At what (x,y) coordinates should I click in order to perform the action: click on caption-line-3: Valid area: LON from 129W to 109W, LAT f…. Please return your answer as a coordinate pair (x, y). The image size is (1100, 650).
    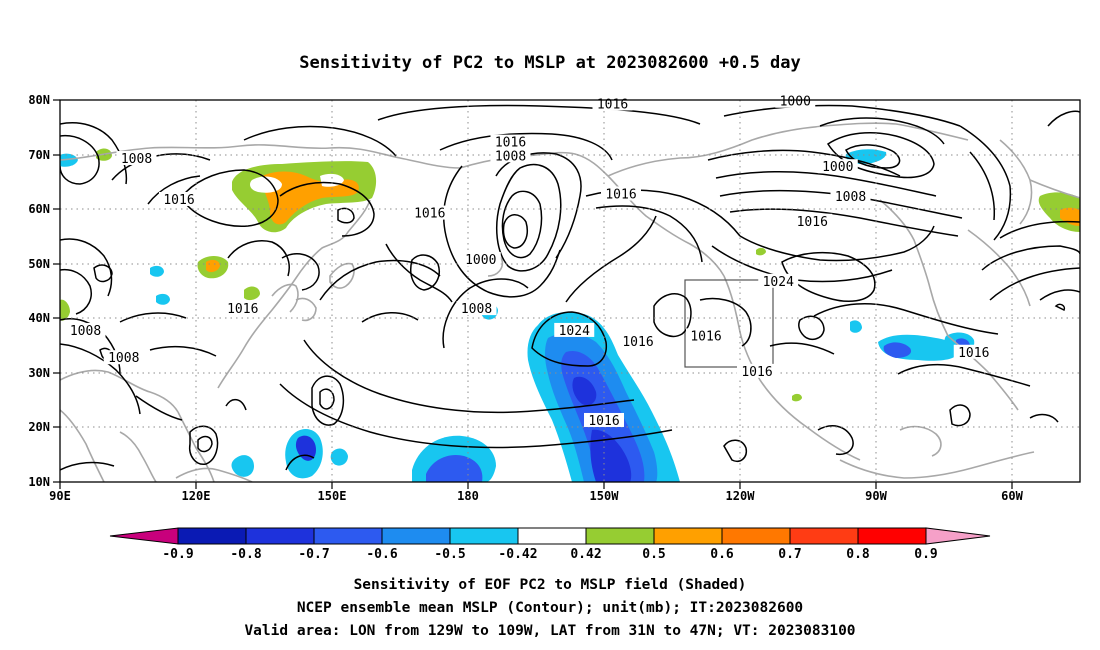
    Looking at the image, I should click on (549, 631).